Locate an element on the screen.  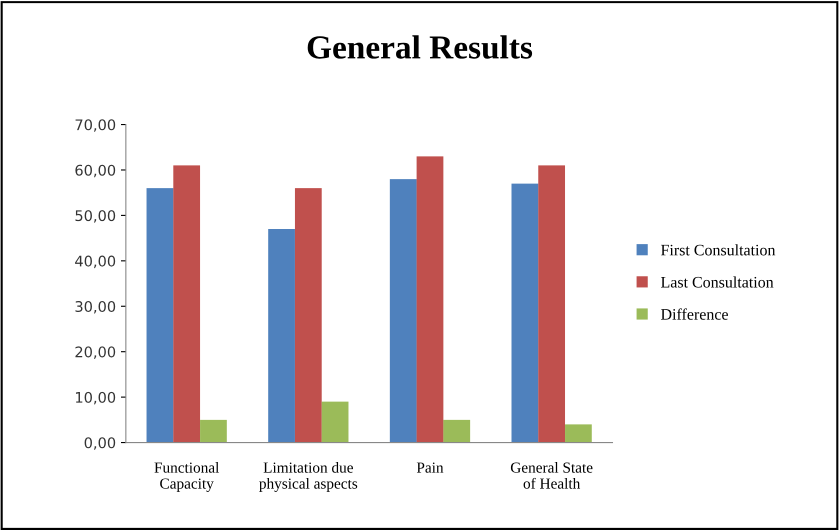
x-tick-label: Pain is located at coordinates (430, 467).